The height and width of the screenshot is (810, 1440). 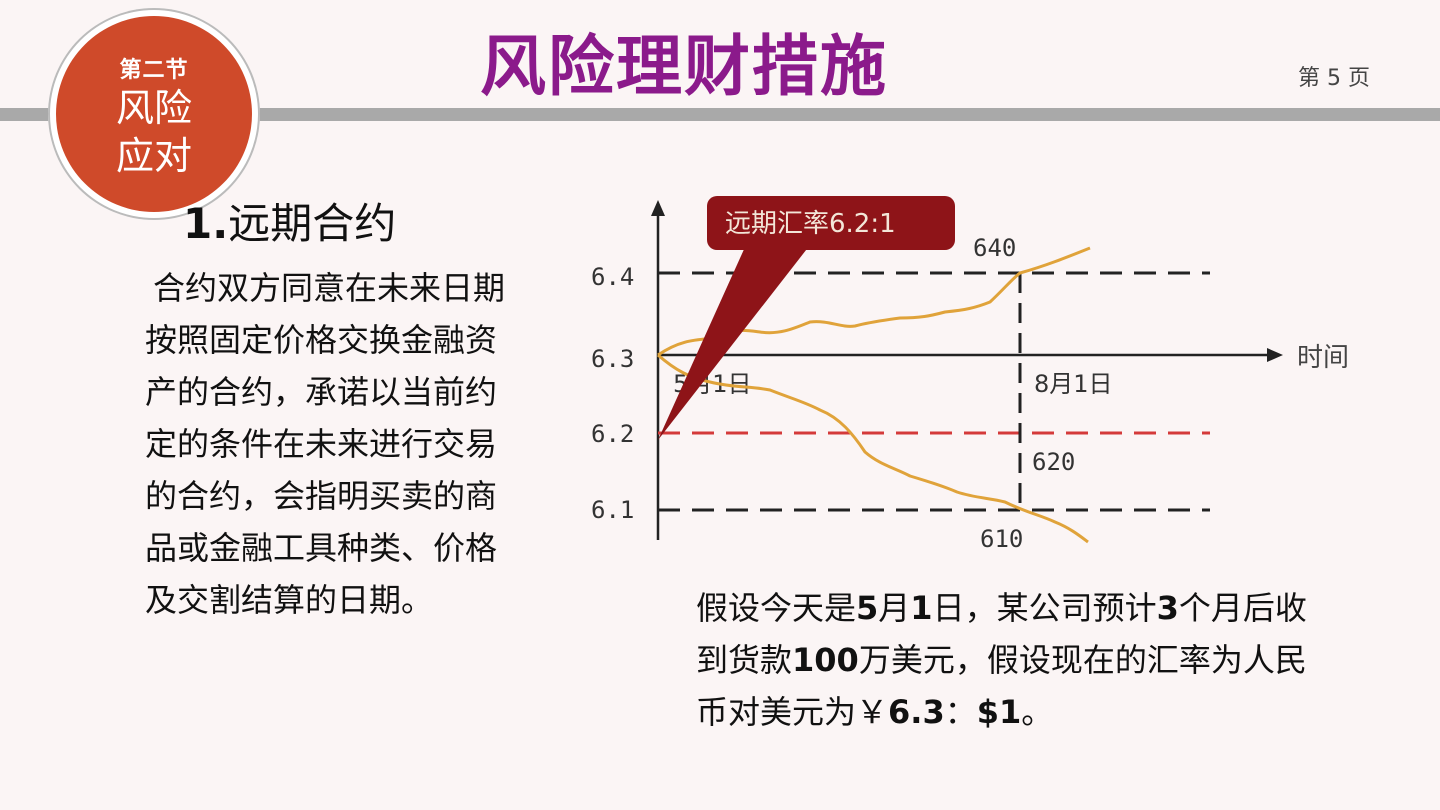 I want to click on scenario-text: 万美元，假设现在的汇率为人民币对美元为￥, so click(x=1001, y=686).